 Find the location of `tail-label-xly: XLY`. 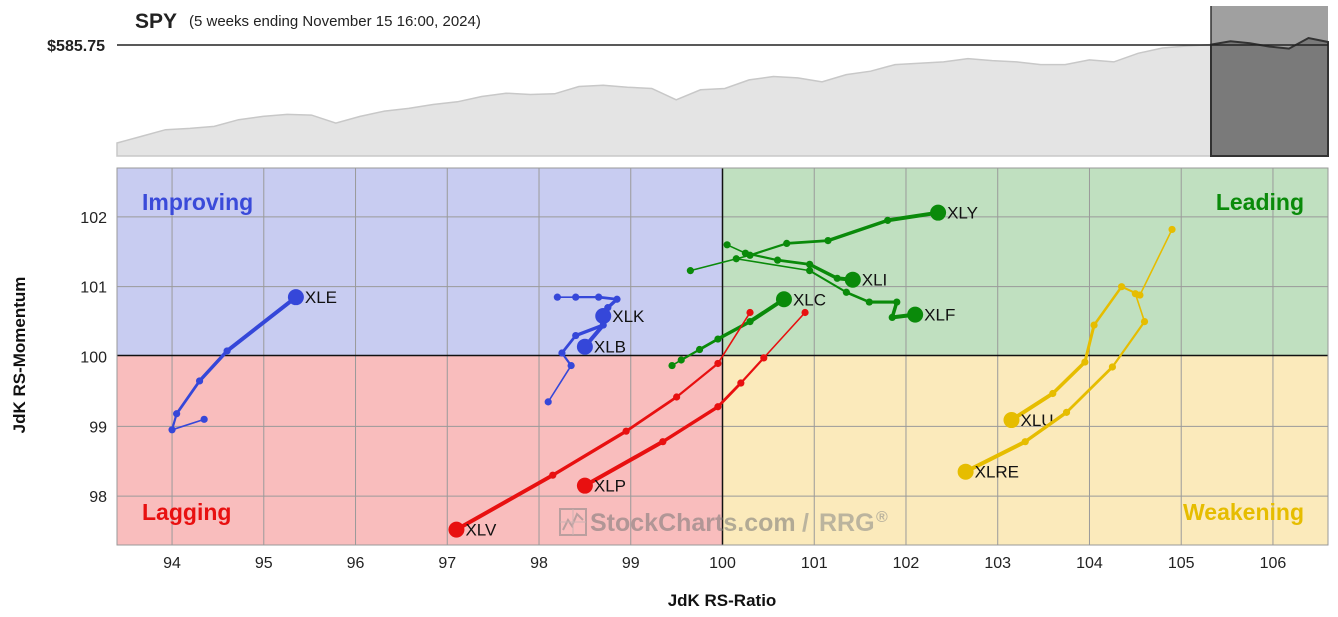

tail-label-xly: XLY is located at coordinates (962, 213).